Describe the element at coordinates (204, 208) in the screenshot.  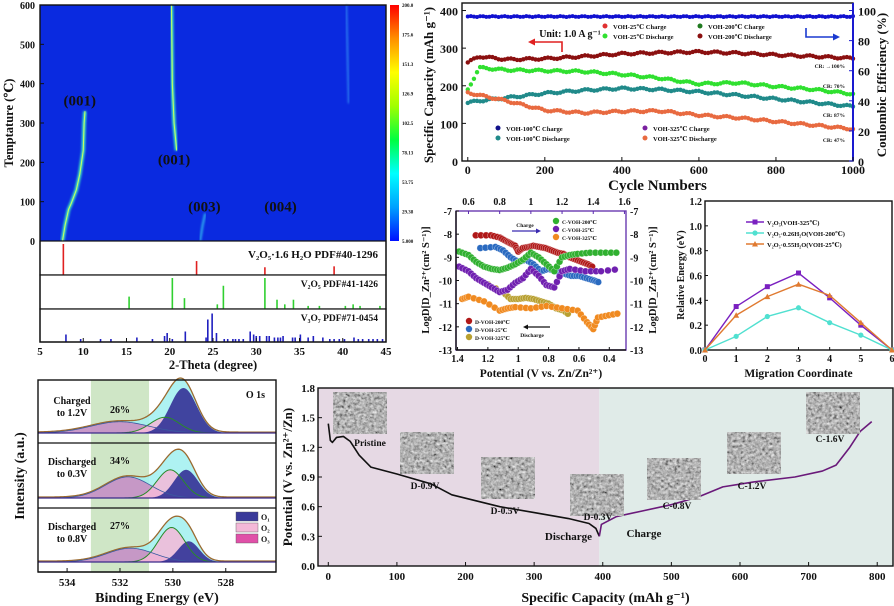
I see `peak-annotation: (003)` at that location.